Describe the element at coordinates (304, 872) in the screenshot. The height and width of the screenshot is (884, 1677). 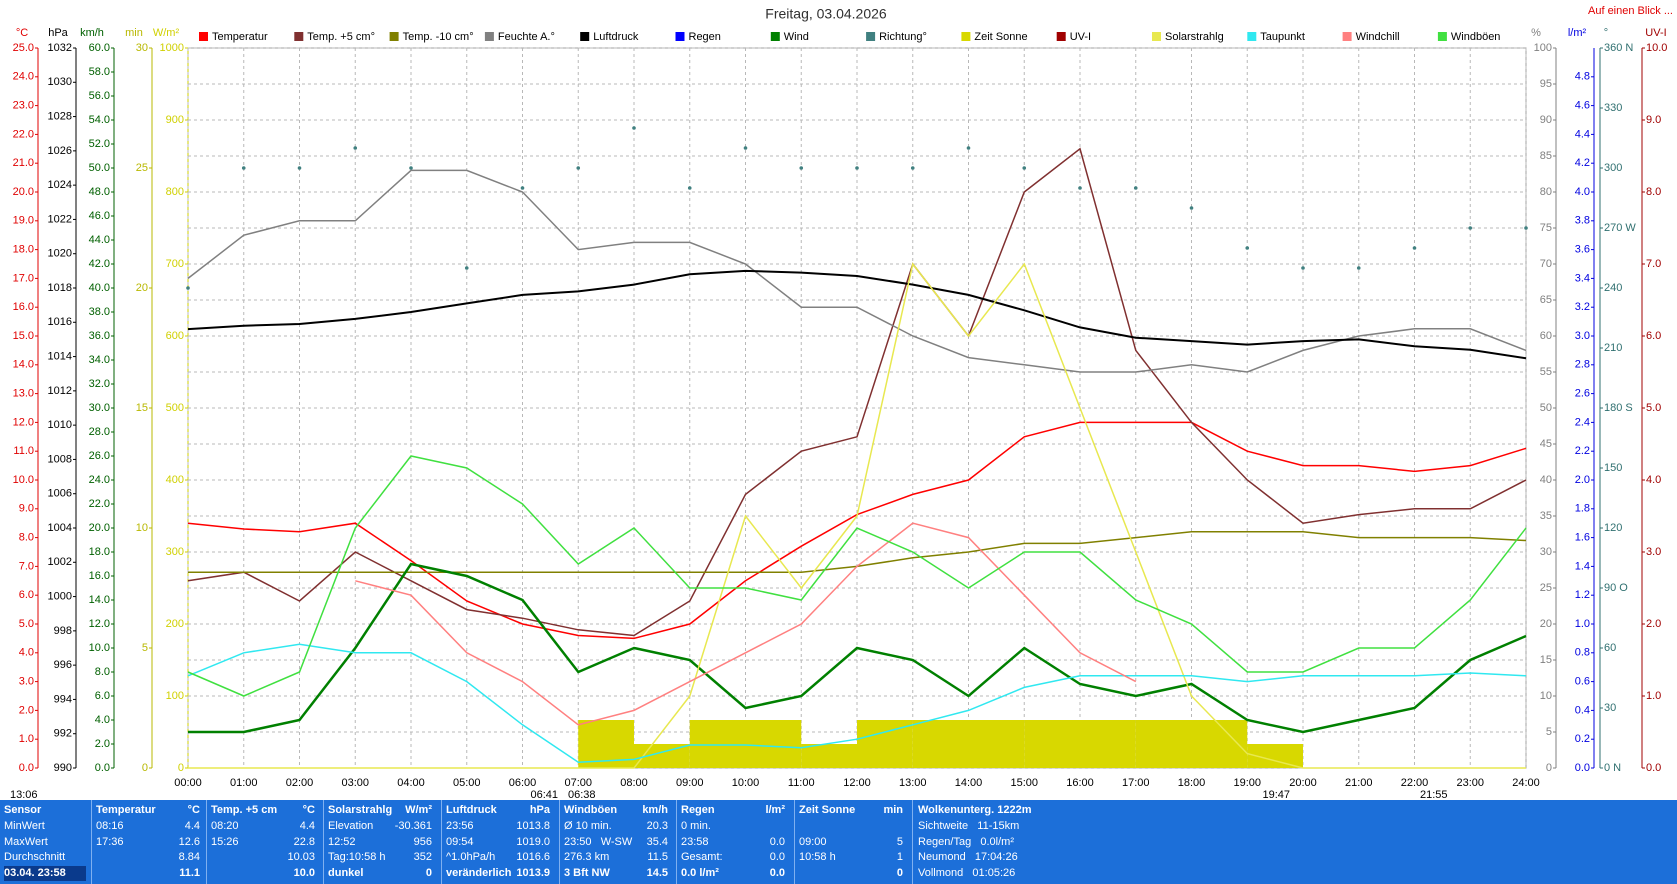
I see `stats-cell: 10.0` at that location.